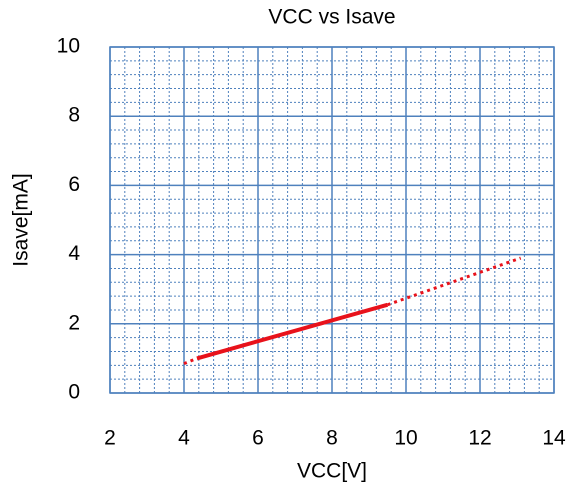  Describe the element at coordinates (479, 438) in the screenshot. I see `x-tick-label: 12` at that location.